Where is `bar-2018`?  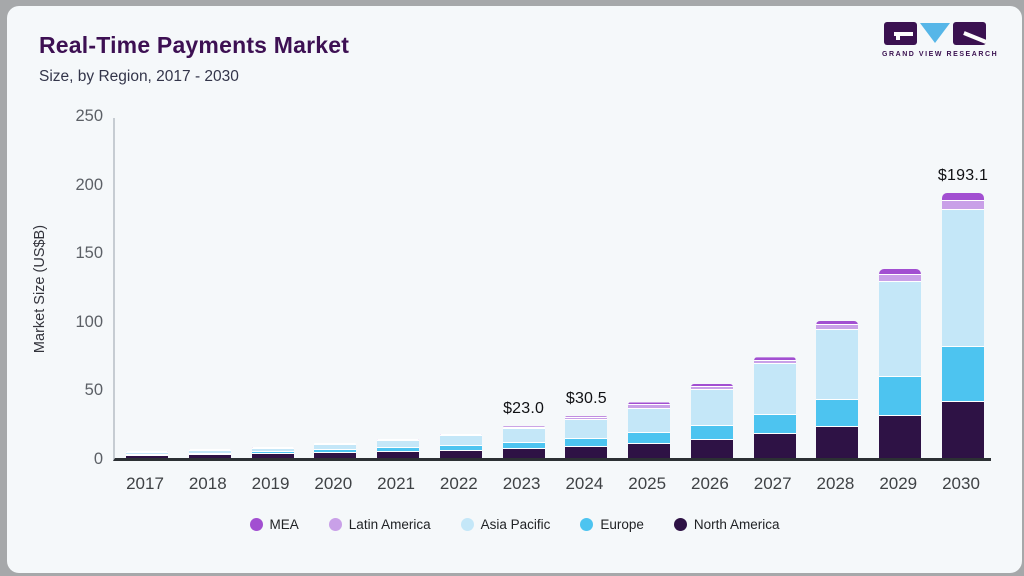
bar-2018 is located at coordinates (209, 453).